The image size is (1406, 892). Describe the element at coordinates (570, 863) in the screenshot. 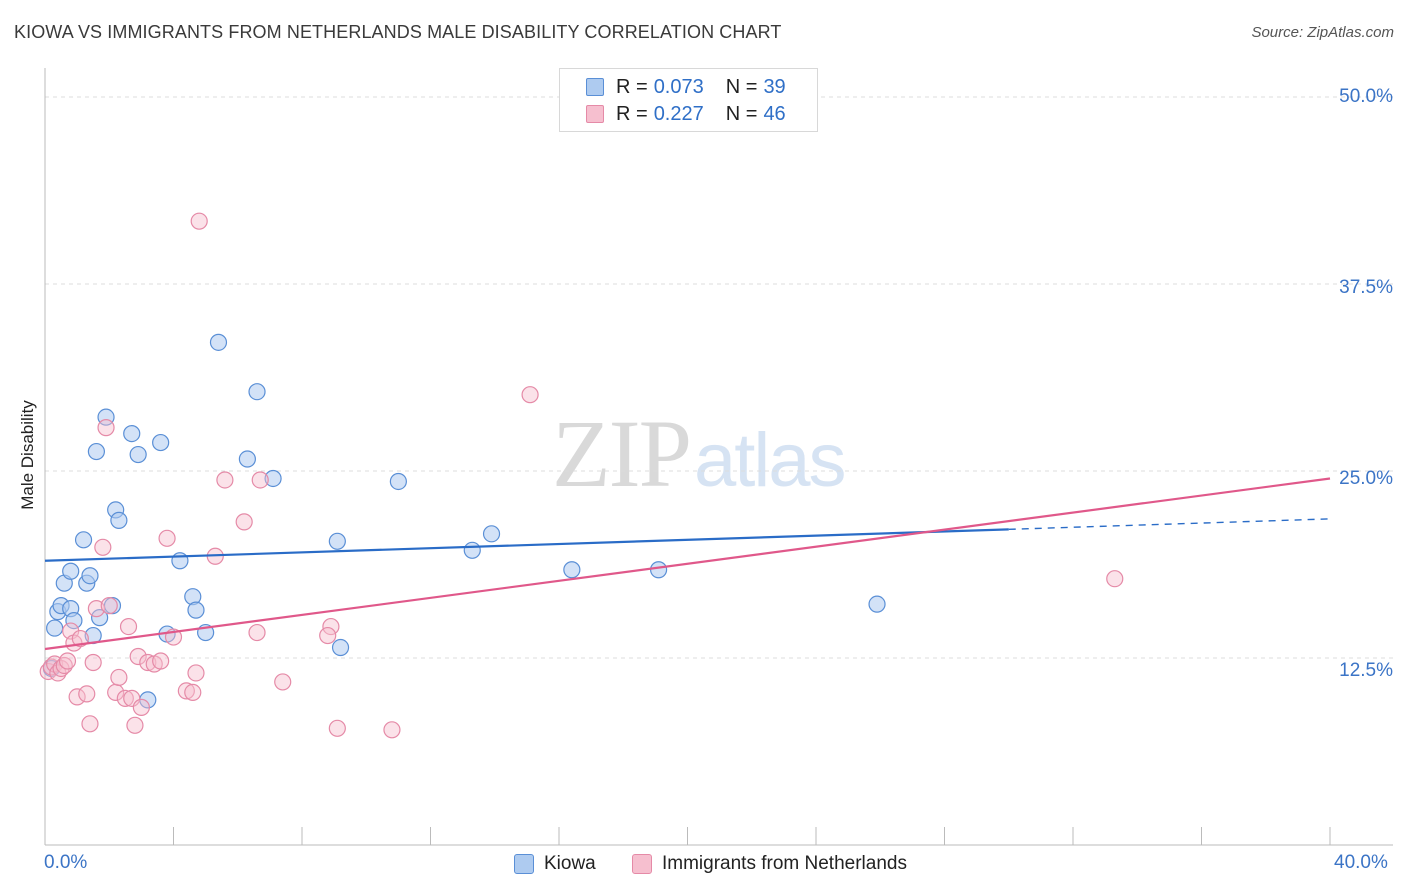

I see `kiowa-legend-label: Kiowa` at that location.